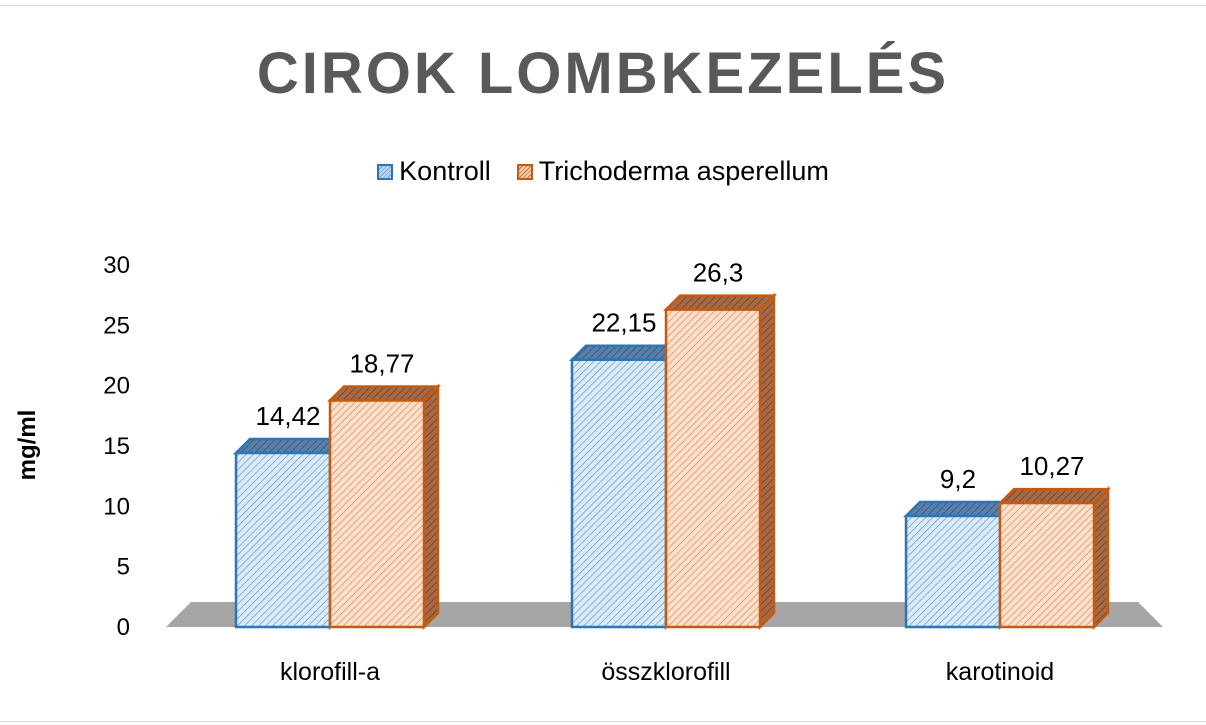 The width and height of the screenshot is (1206, 725). Describe the element at coordinates (683, 171) in the screenshot. I see `legend-label-trichoderma: Trichoderma asperellum` at that location.